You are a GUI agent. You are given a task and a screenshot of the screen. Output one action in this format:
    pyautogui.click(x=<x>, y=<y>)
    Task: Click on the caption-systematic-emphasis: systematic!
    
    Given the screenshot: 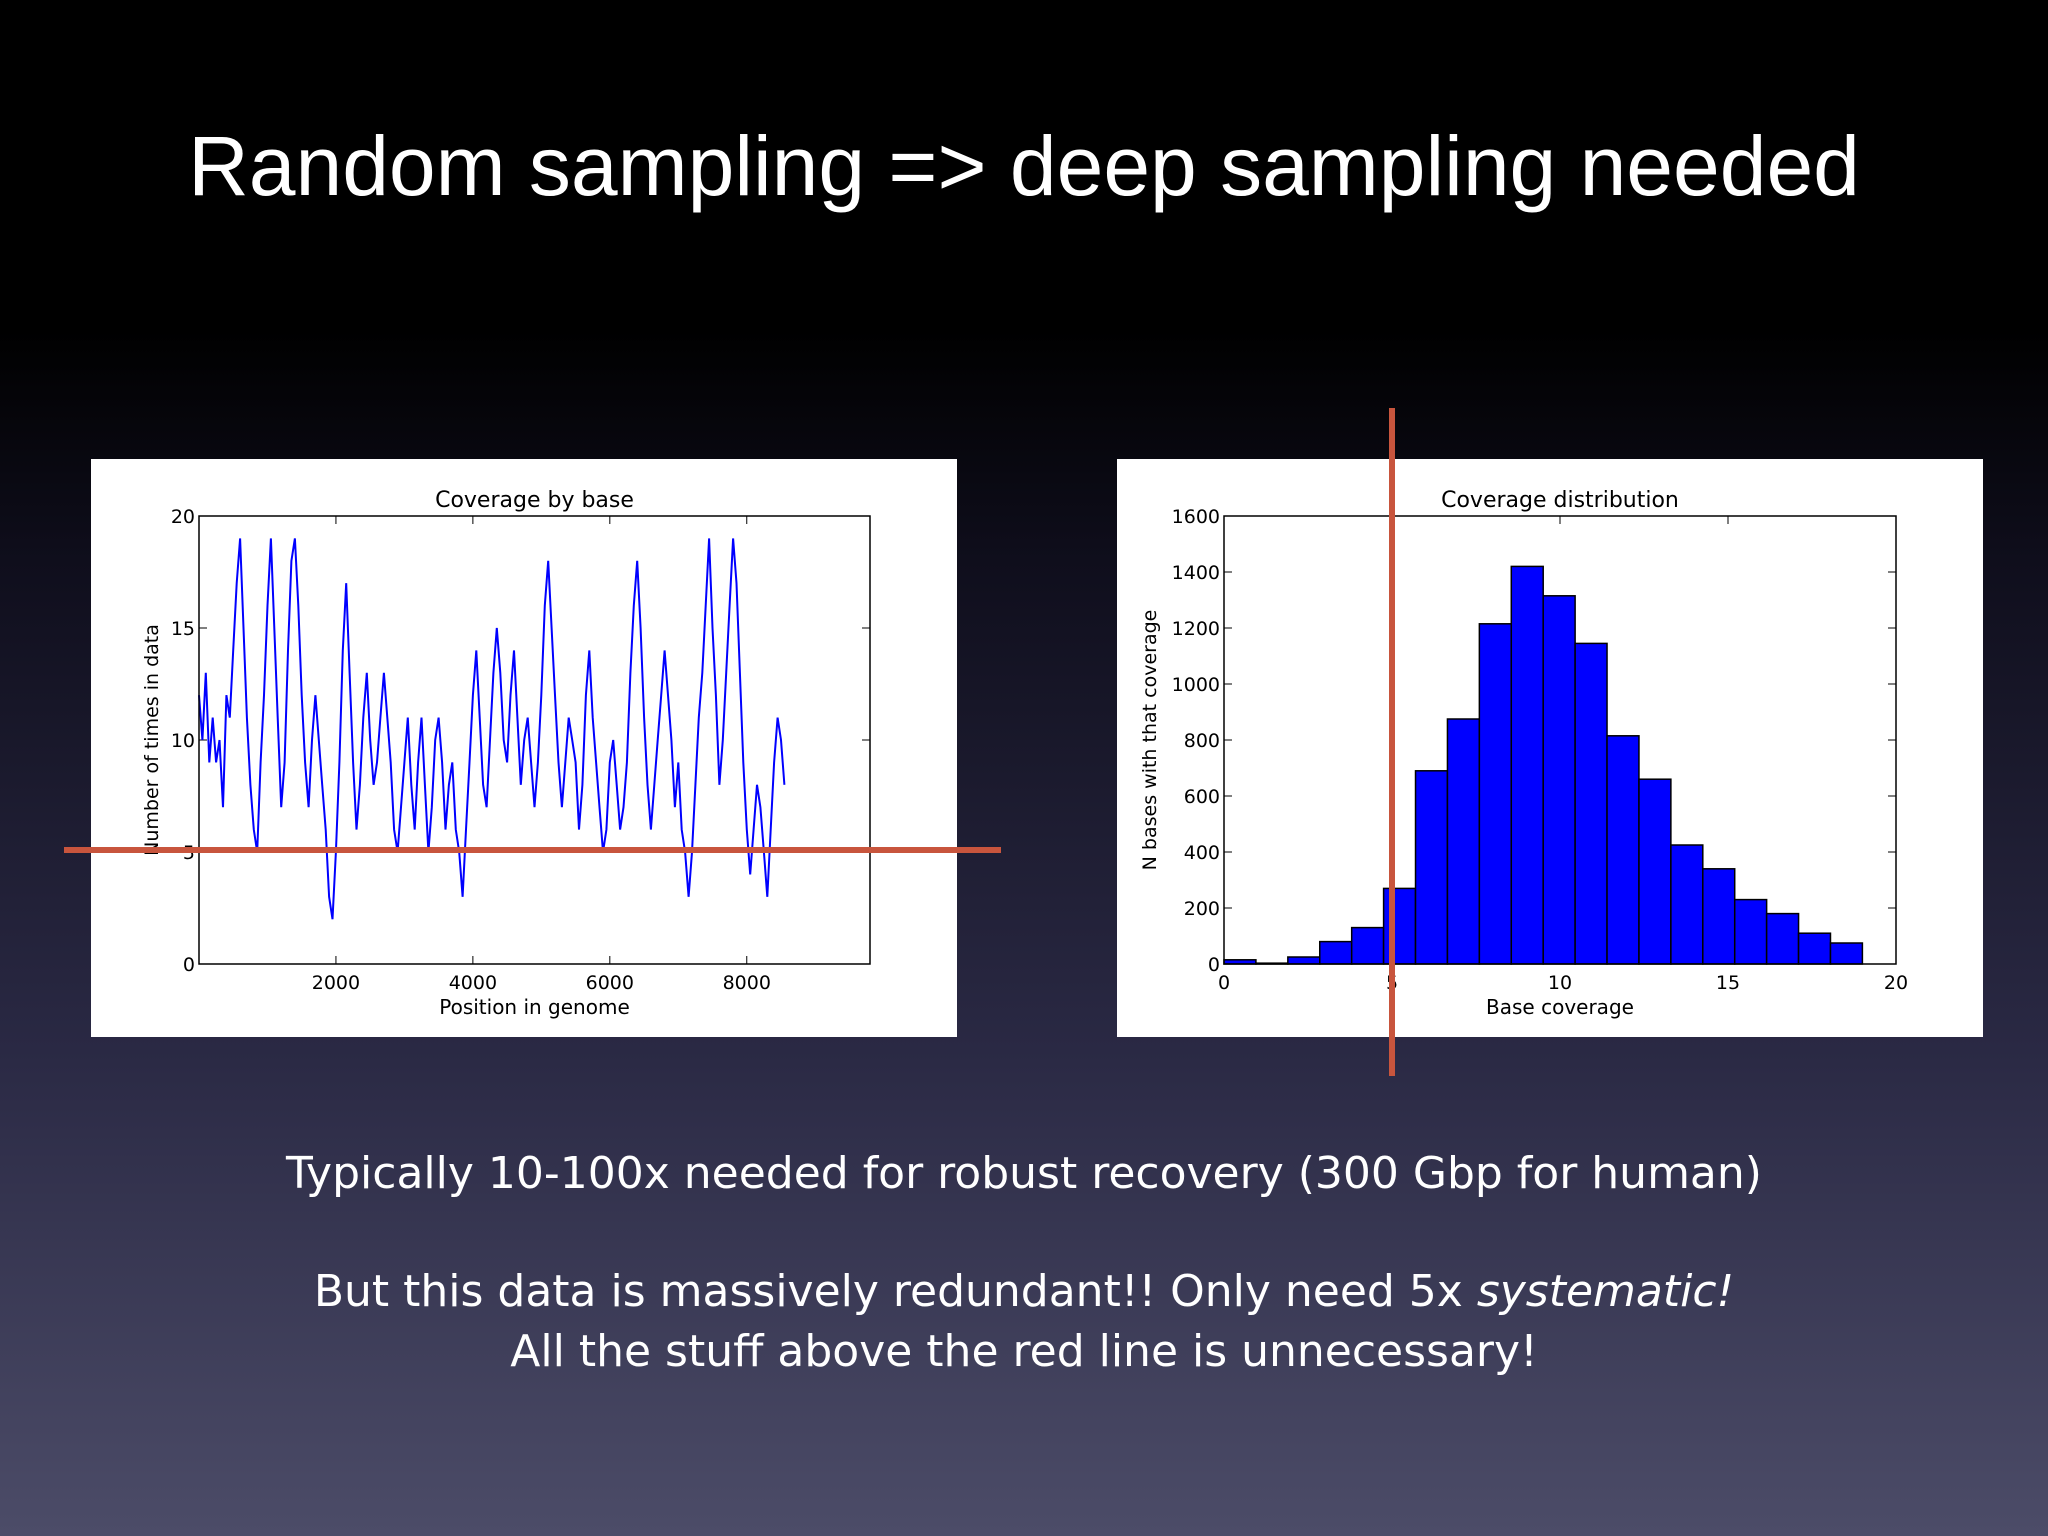 What is the action you would take?
    pyautogui.click(x=1605, y=1291)
    